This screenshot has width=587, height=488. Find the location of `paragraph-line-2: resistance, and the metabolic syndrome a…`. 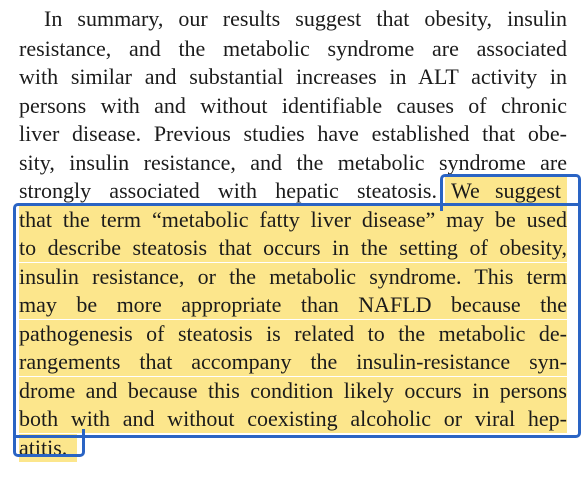

paragraph-line-2: resistance, and the metabolic syndrome a… is located at coordinates (293, 48).